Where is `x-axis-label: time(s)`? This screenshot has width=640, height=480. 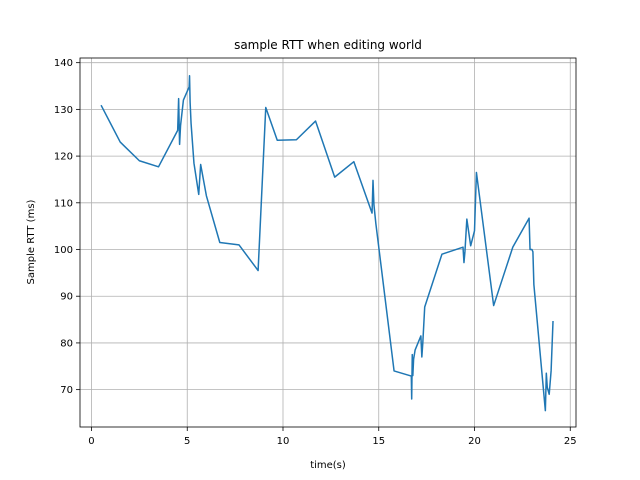
x-axis-label: time(s) is located at coordinates (328, 465).